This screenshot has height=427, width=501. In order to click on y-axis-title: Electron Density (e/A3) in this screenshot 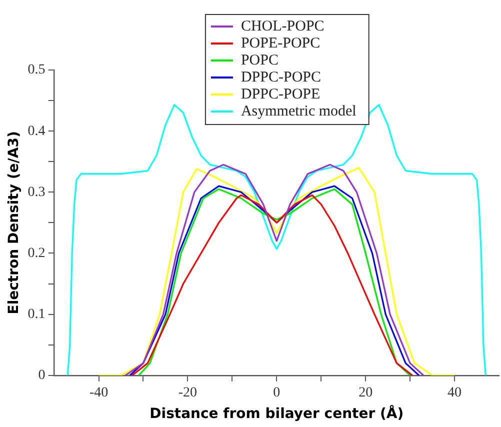, I will do `click(14, 222)`.